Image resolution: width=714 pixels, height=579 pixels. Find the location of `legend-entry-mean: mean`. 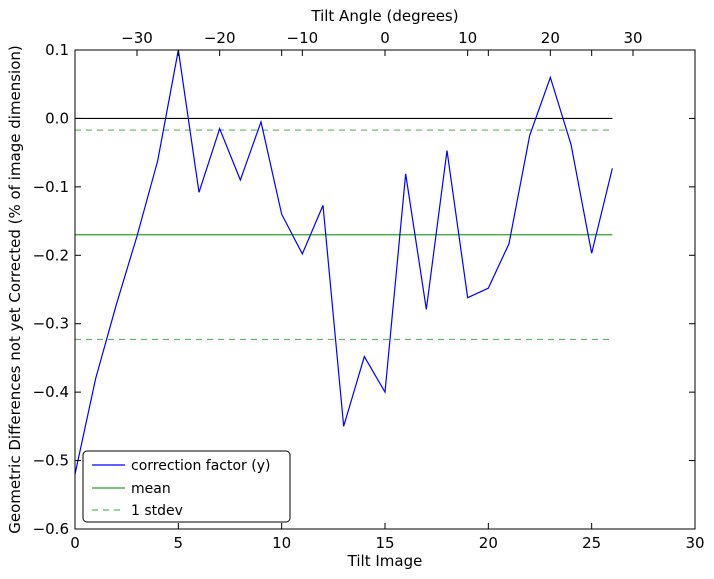

legend-entry-mean: mean is located at coordinates (151, 489).